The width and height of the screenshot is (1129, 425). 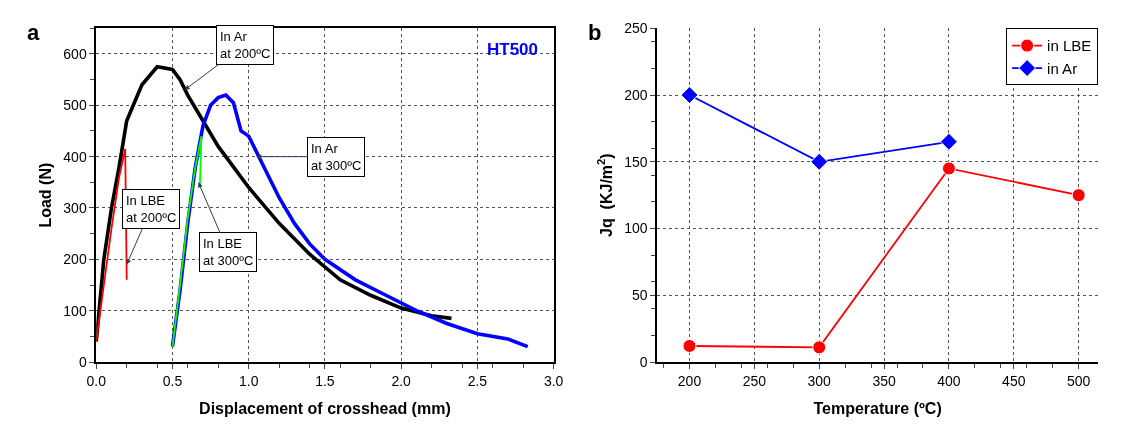 What do you see at coordinates (151, 209) in the screenshot?
I see `annotation: In LBE at 200ºC` at bounding box center [151, 209].